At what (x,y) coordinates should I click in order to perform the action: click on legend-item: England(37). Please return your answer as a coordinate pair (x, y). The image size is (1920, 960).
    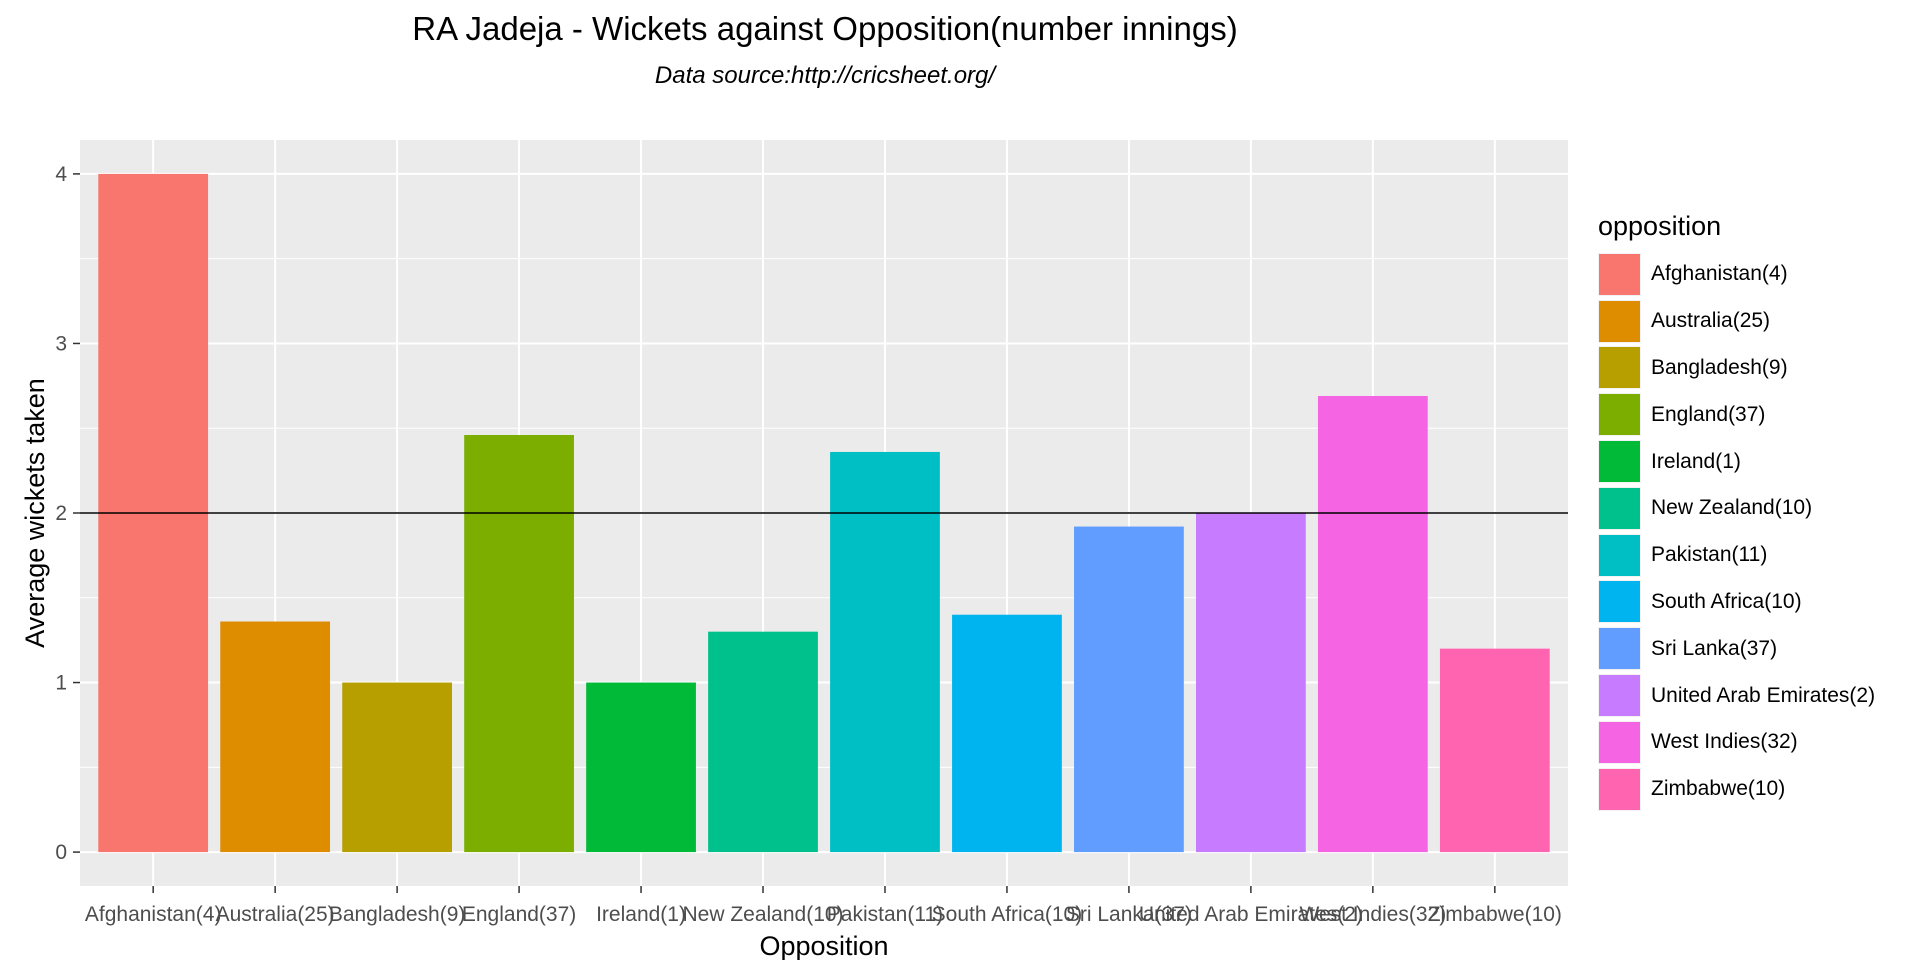
    Looking at the image, I should click on (1736, 414).